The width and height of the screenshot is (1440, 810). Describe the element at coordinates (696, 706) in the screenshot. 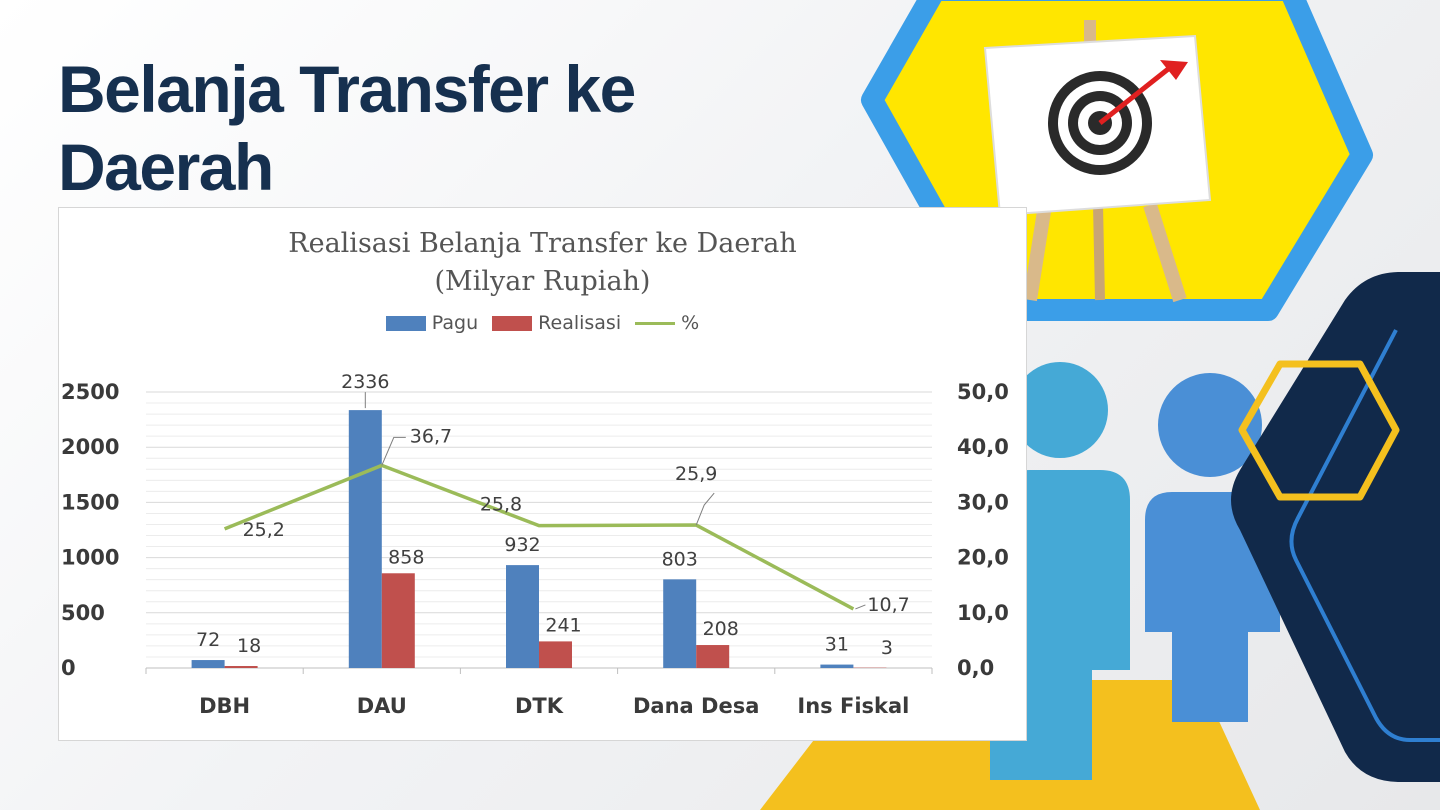

I see `x-tick-label: Dana Desa` at that location.